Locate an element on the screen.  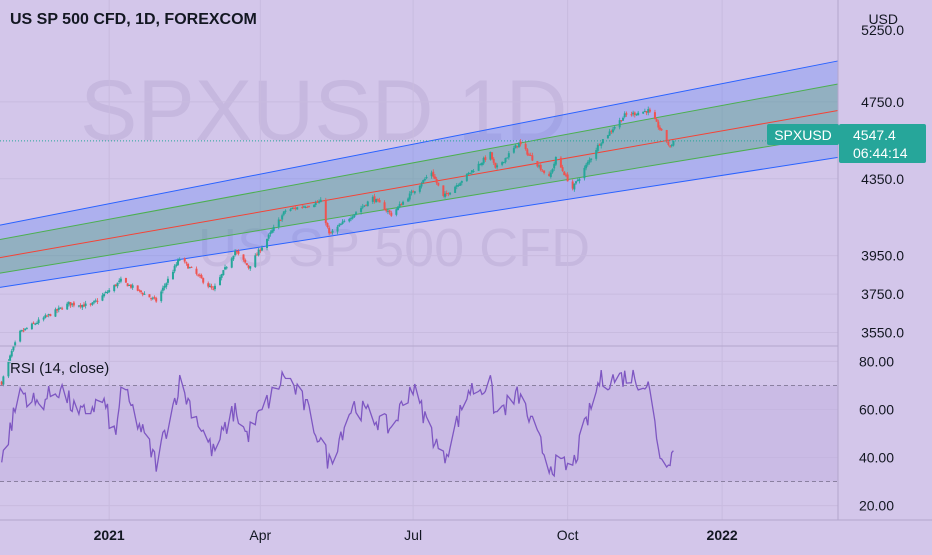
price-tick-label: 3750.0 is located at coordinates (882, 294).